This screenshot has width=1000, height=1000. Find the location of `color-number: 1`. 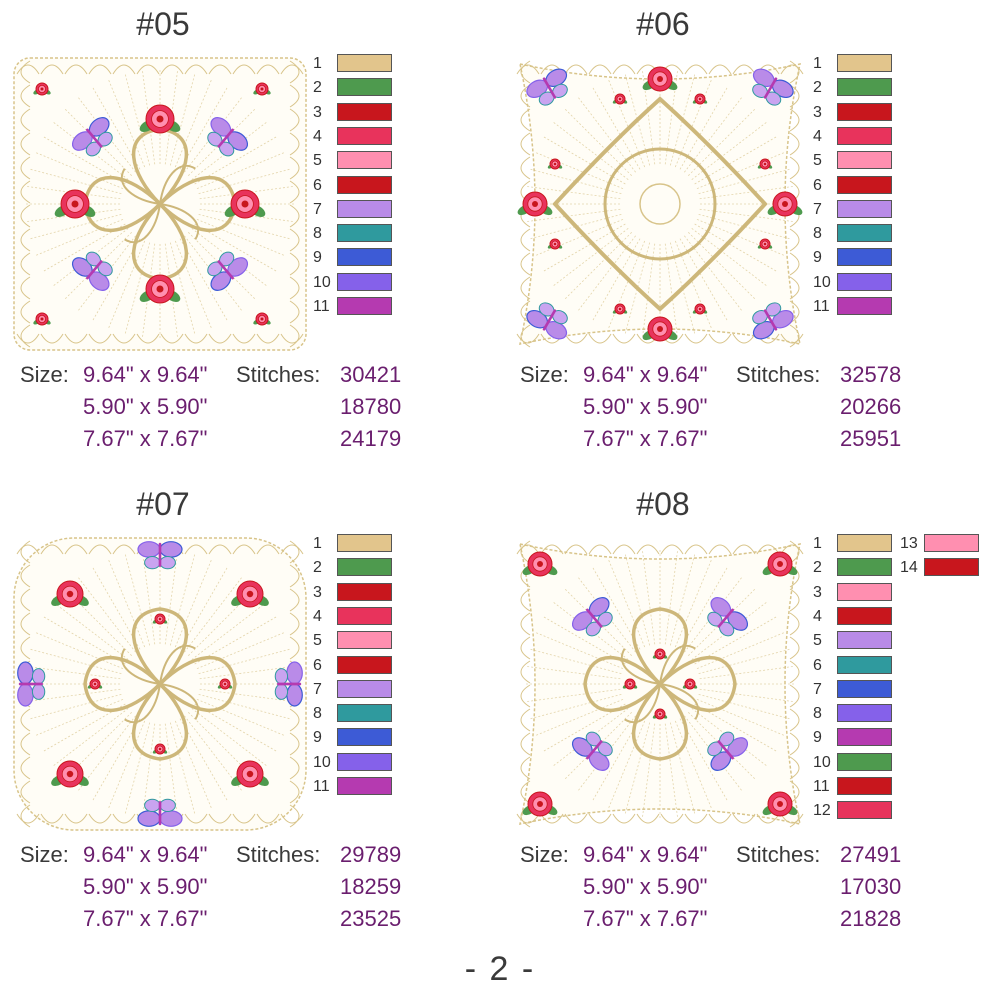

color-number: 1 is located at coordinates (317, 63).